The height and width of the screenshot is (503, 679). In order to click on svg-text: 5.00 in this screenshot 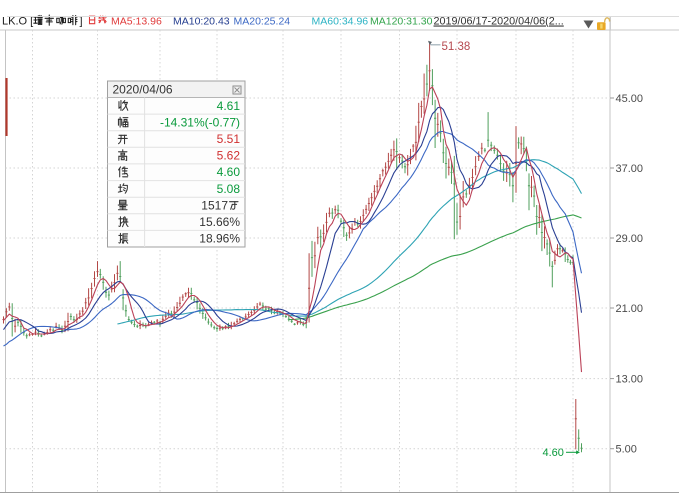, I will do `click(626, 450)`.